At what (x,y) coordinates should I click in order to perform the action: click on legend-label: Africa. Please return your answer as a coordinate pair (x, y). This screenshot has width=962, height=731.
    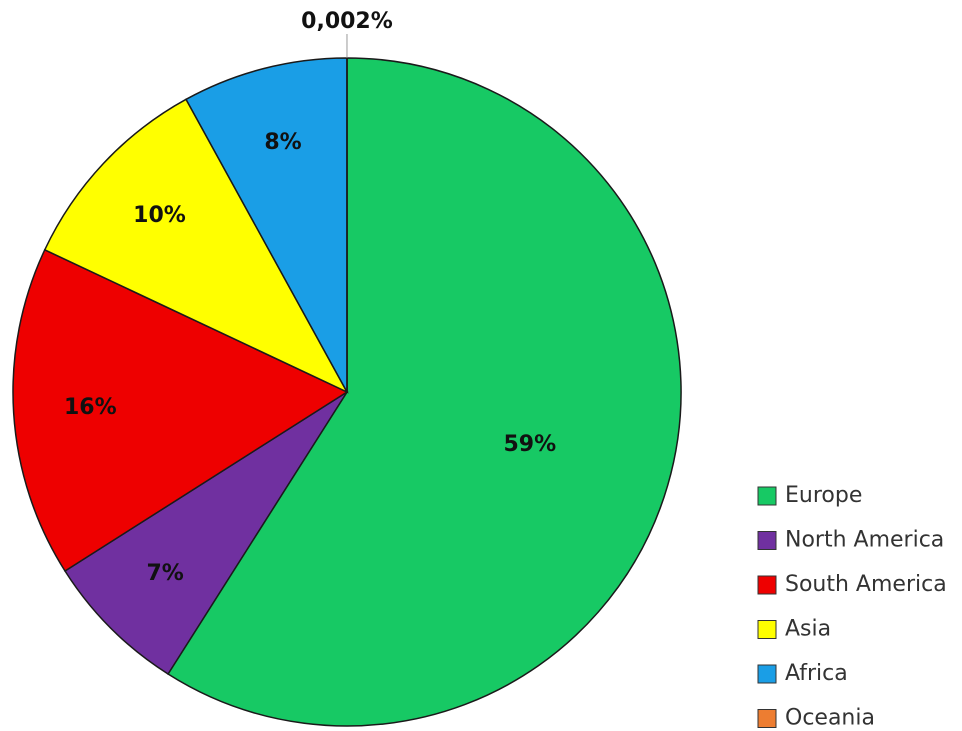
    Looking at the image, I should click on (816, 673).